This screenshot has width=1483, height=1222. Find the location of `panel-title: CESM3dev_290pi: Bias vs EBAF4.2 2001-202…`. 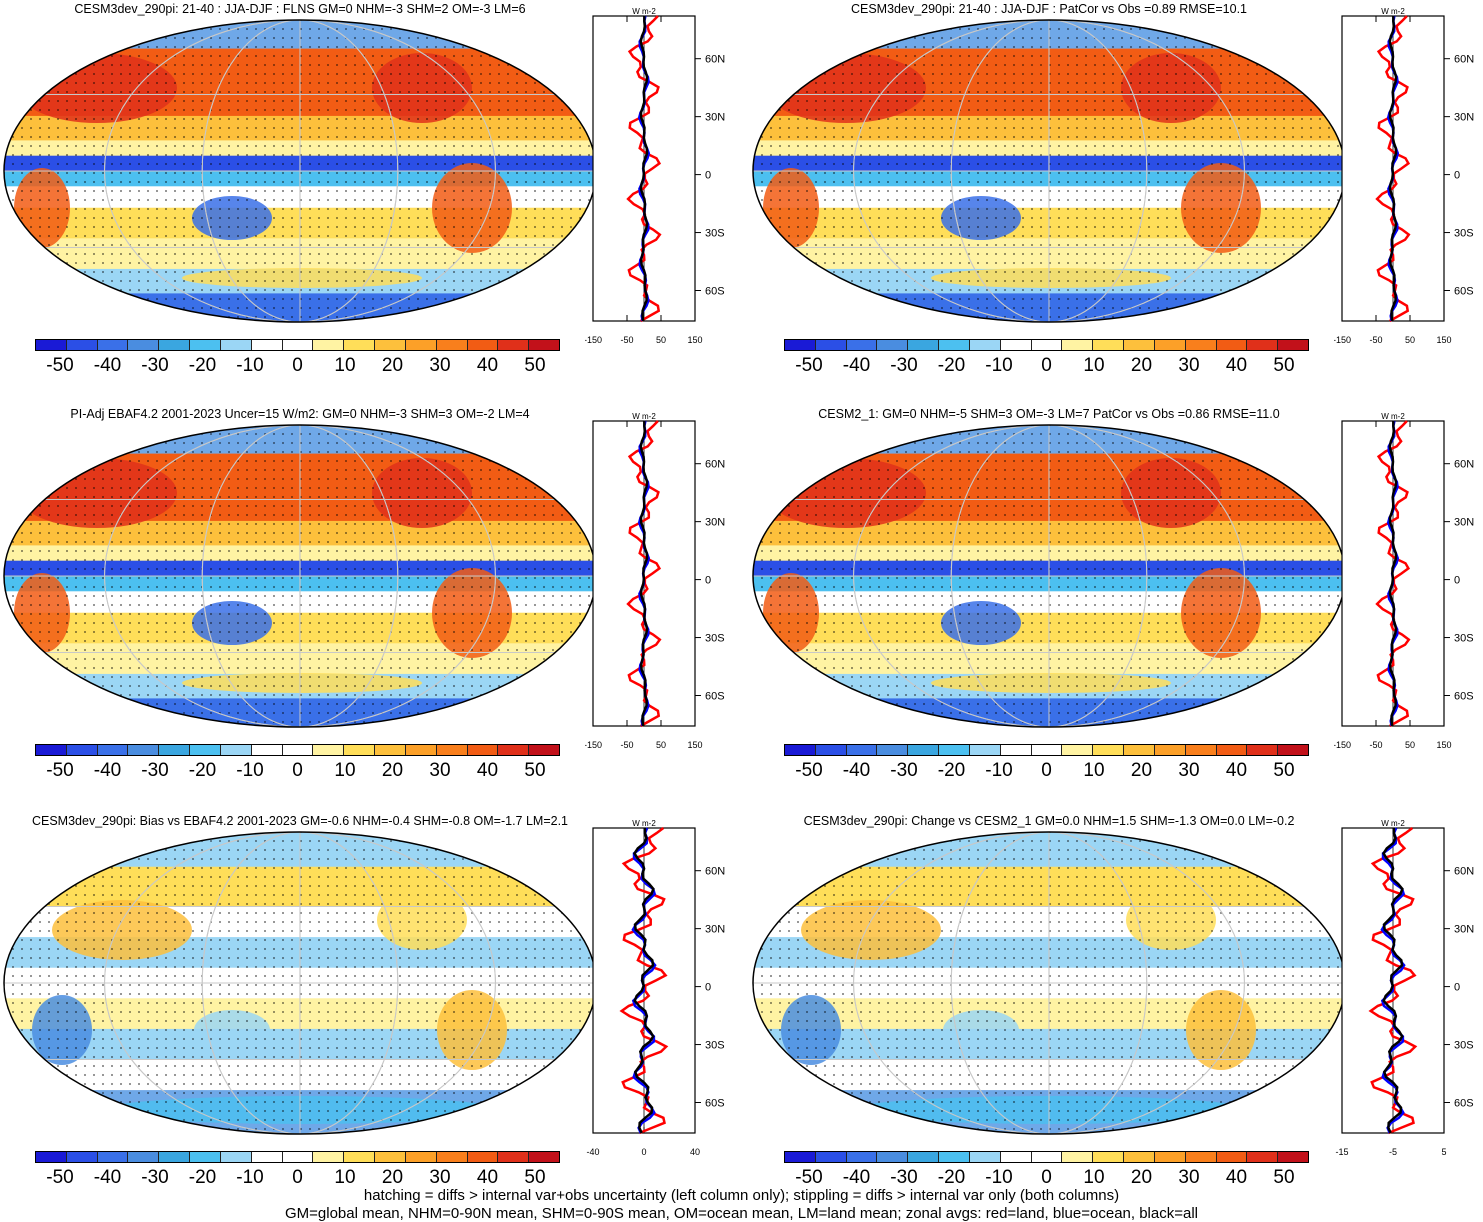

panel-title: CESM3dev_290pi: Bias vs EBAF4.2 2001-202… is located at coordinates (300, 821).